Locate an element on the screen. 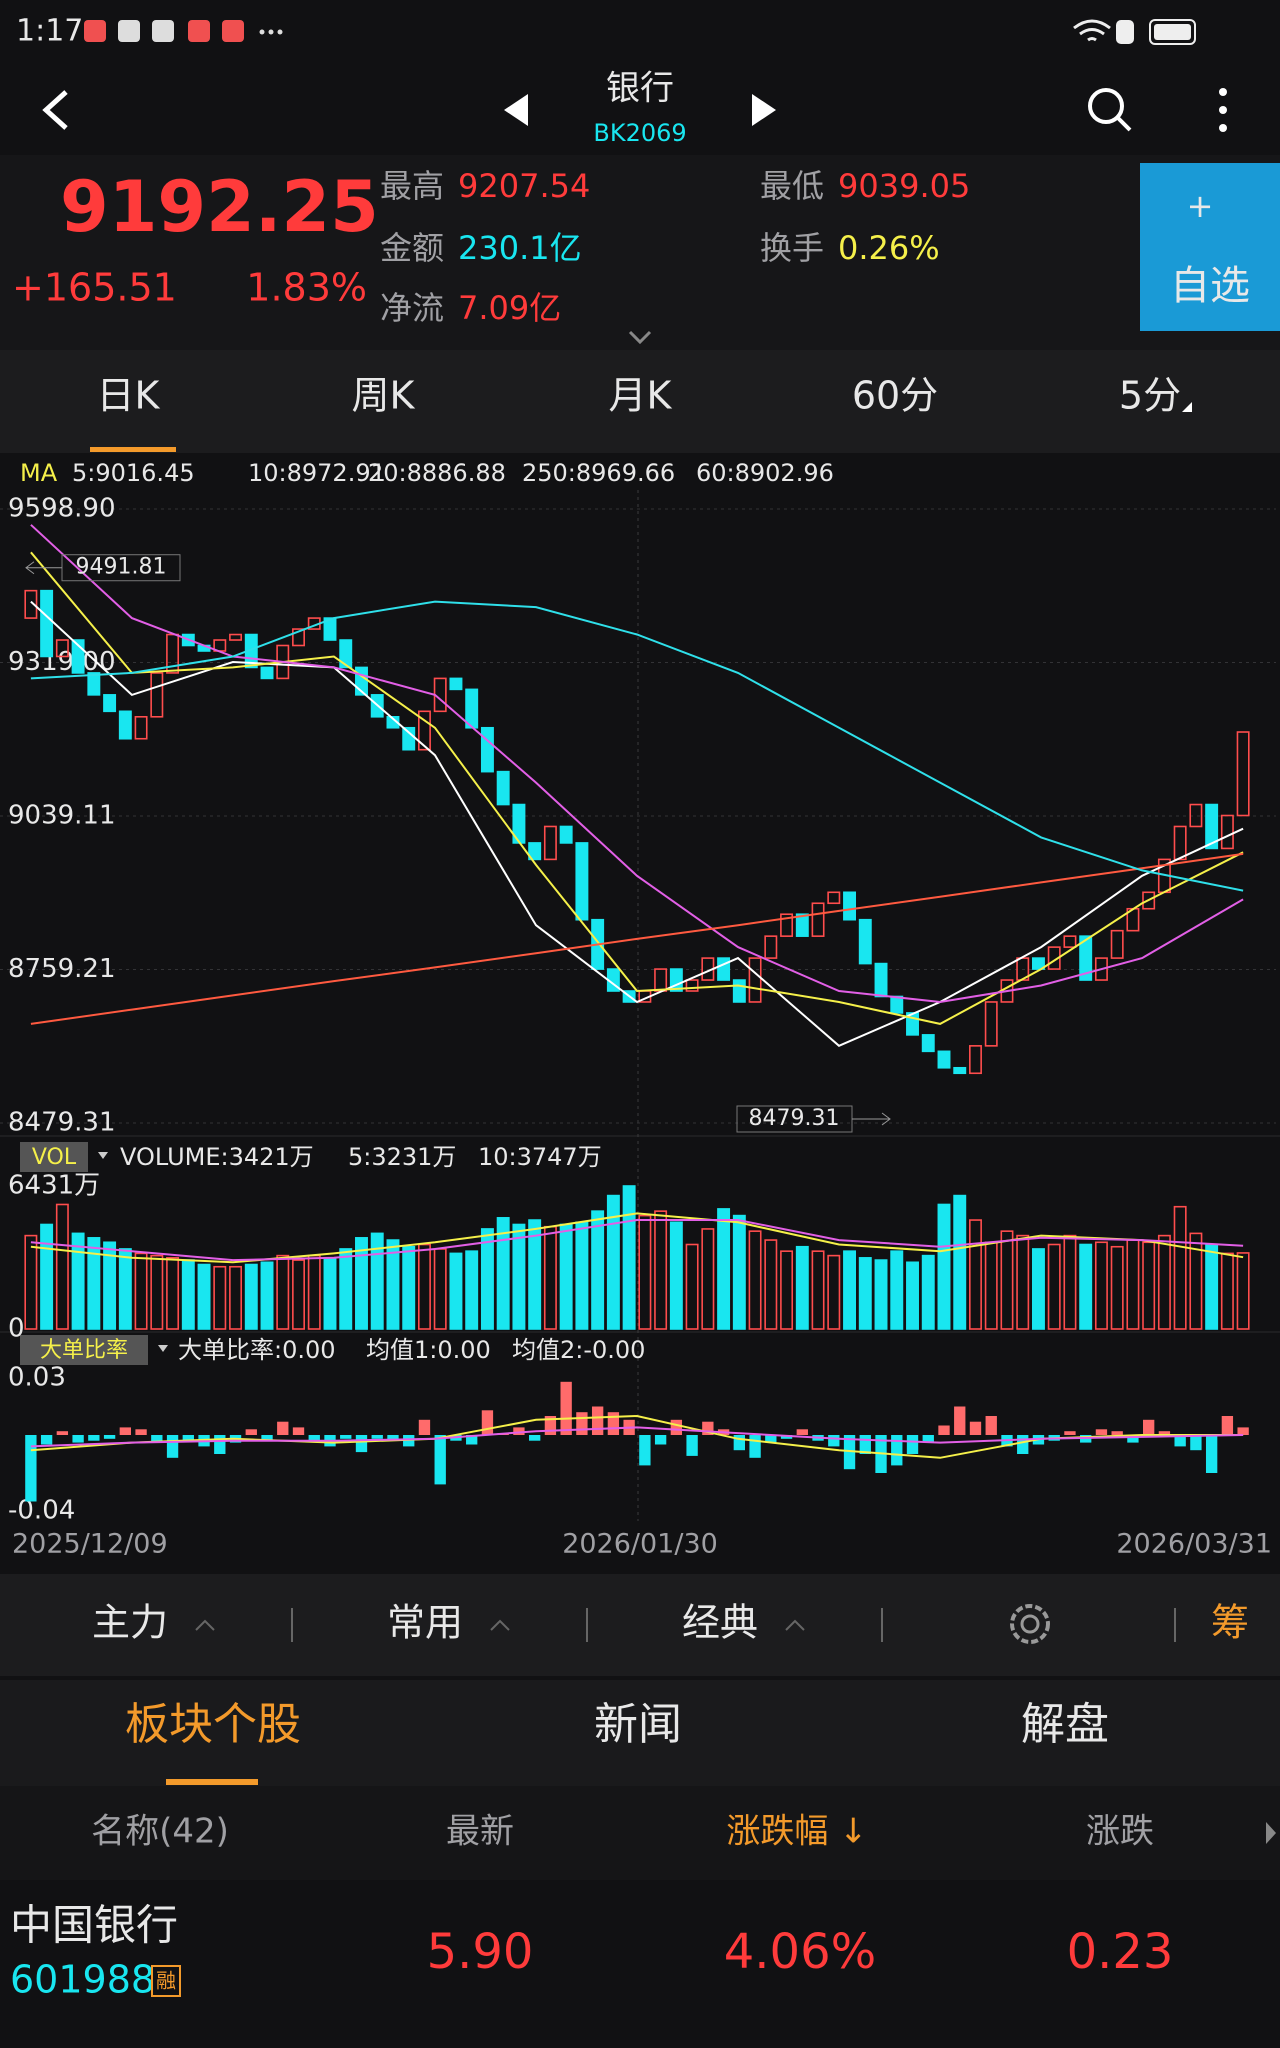  toolbar-decor is located at coordinates (685, 1625).